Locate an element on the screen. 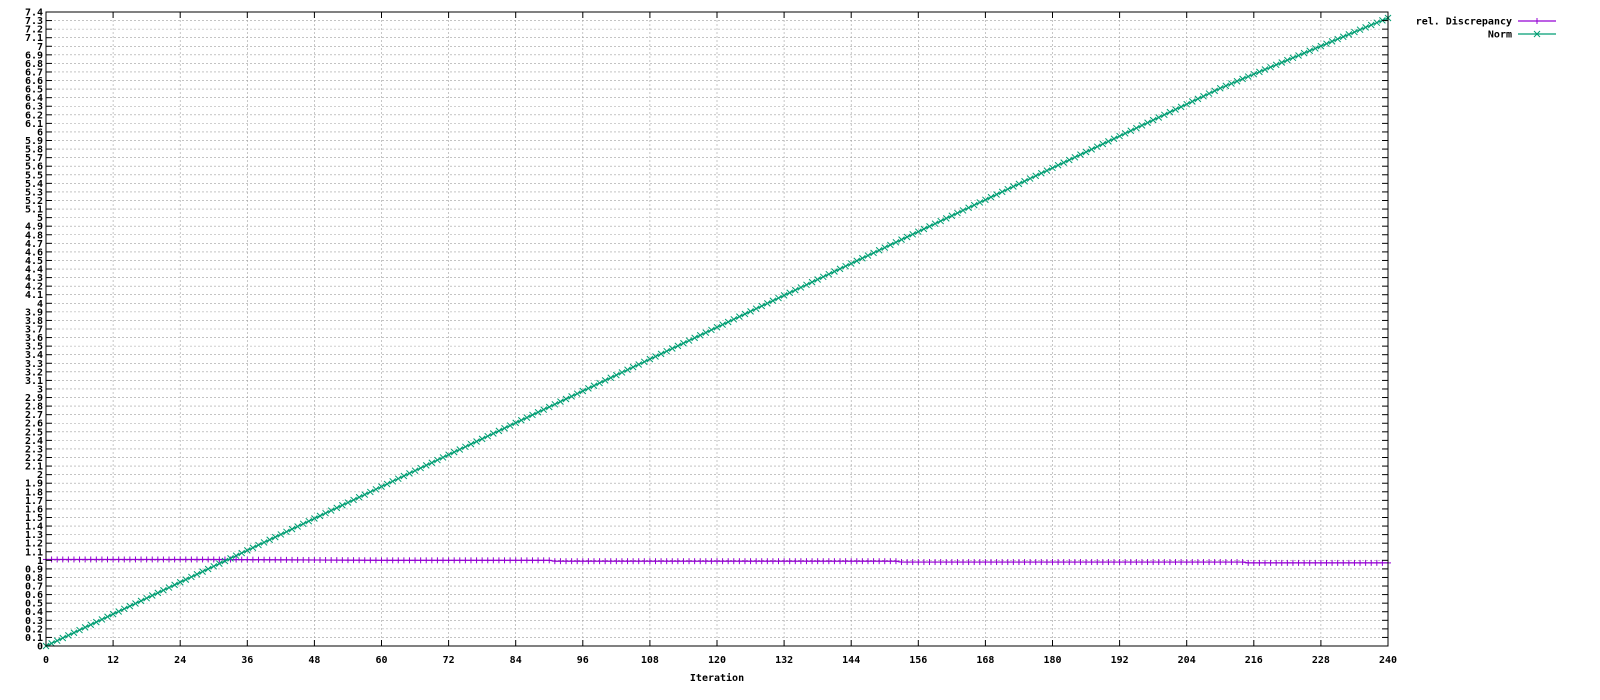  y-tick-label: 3.5 is located at coordinates (34, 347).